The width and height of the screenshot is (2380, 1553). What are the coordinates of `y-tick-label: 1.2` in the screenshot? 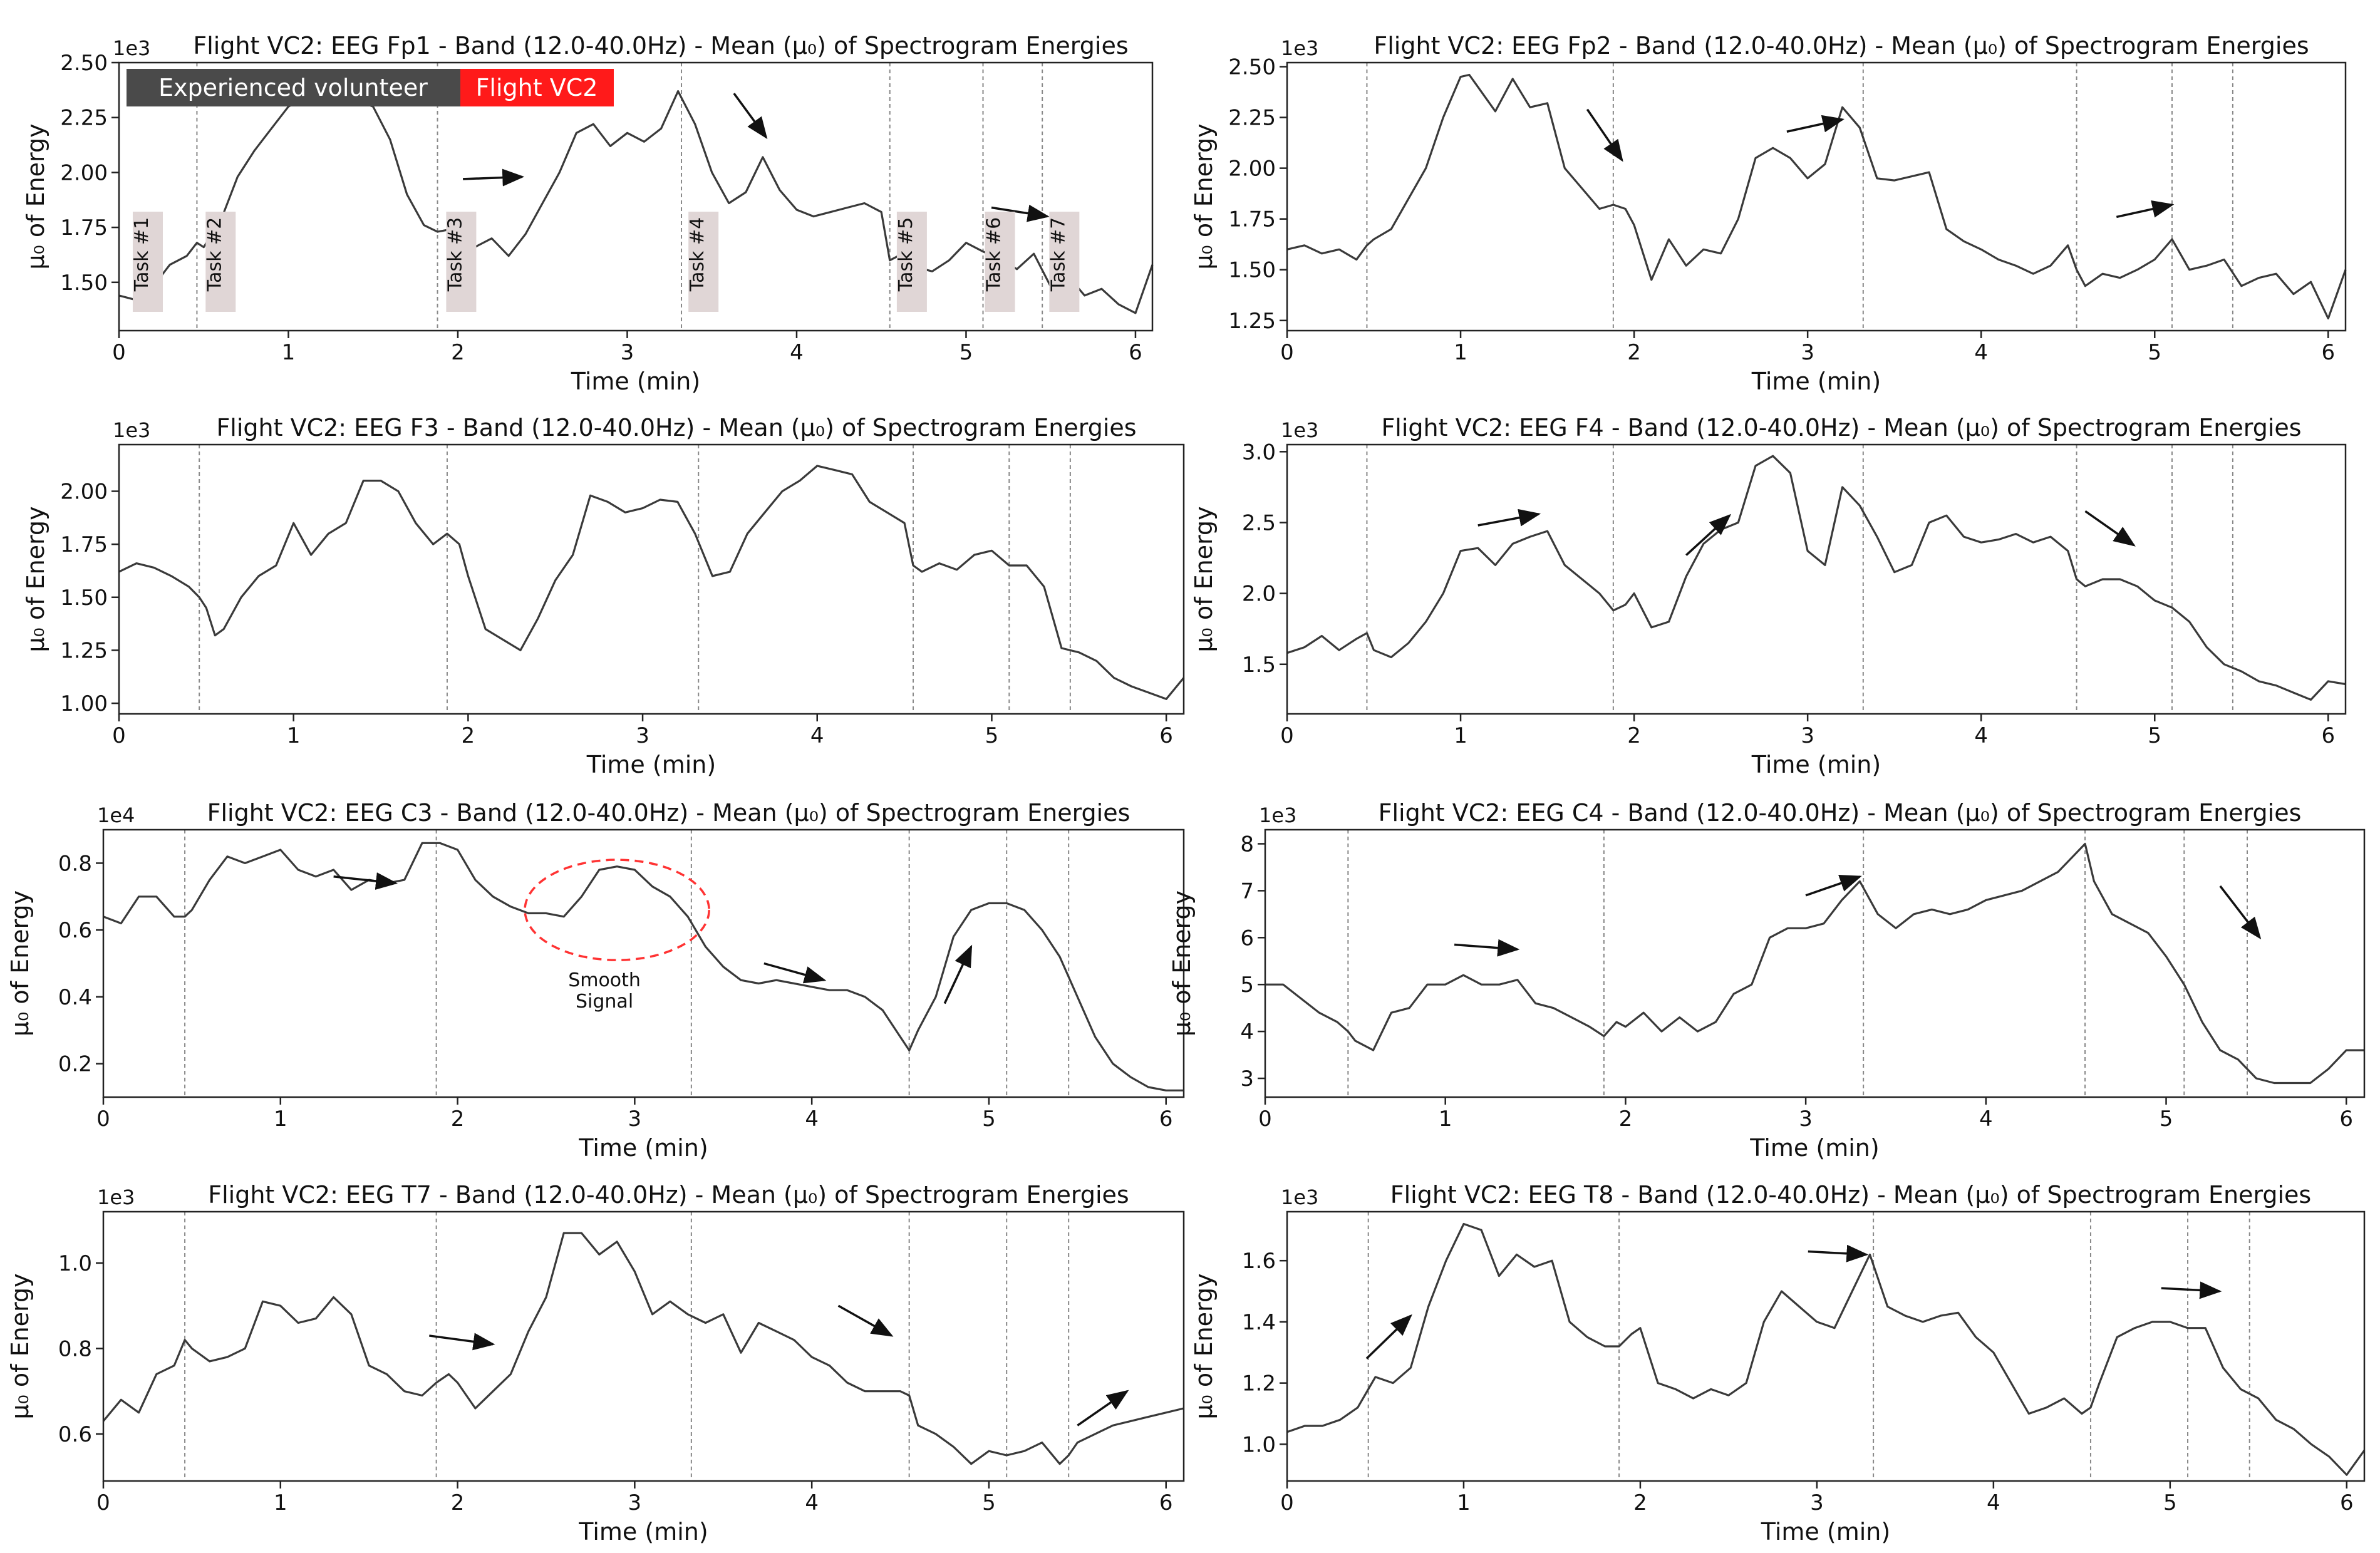 It's located at (1259, 1383).